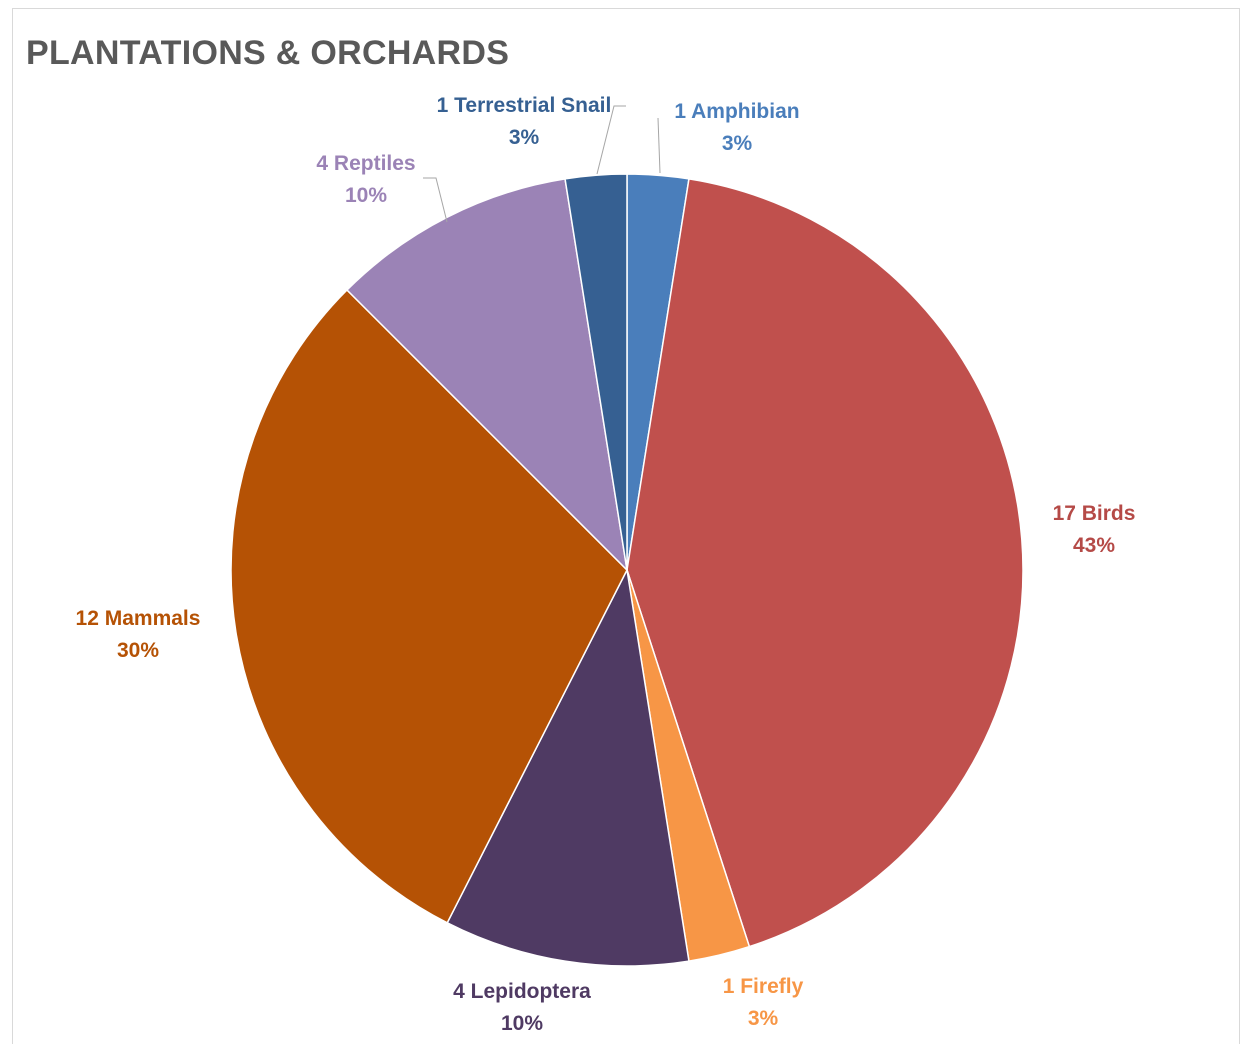 The image size is (1244, 1049). I want to click on leader-line-reptiles, so click(435, 200).